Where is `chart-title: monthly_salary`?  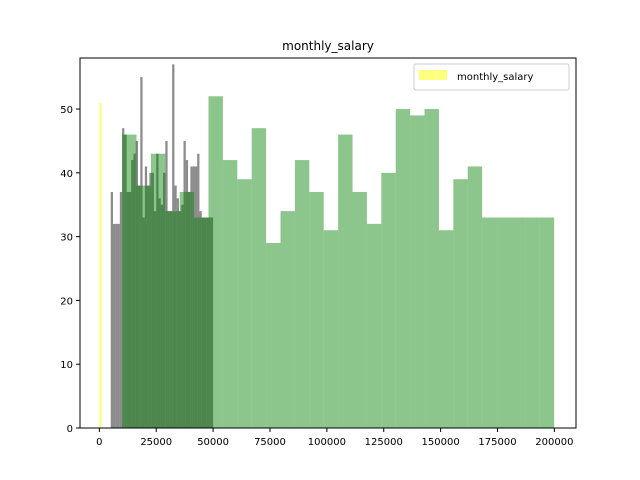 chart-title: monthly_salary is located at coordinates (328, 46).